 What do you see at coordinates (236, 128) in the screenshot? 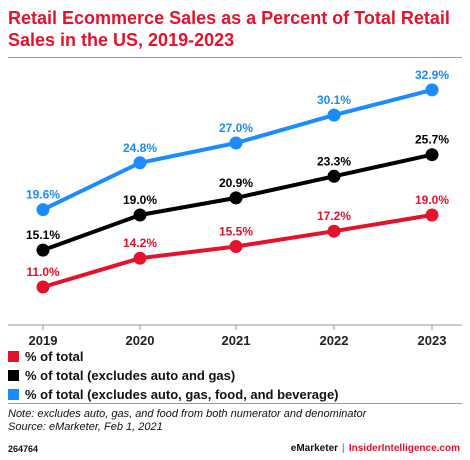
I see `data-label: 27.0%` at bounding box center [236, 128].